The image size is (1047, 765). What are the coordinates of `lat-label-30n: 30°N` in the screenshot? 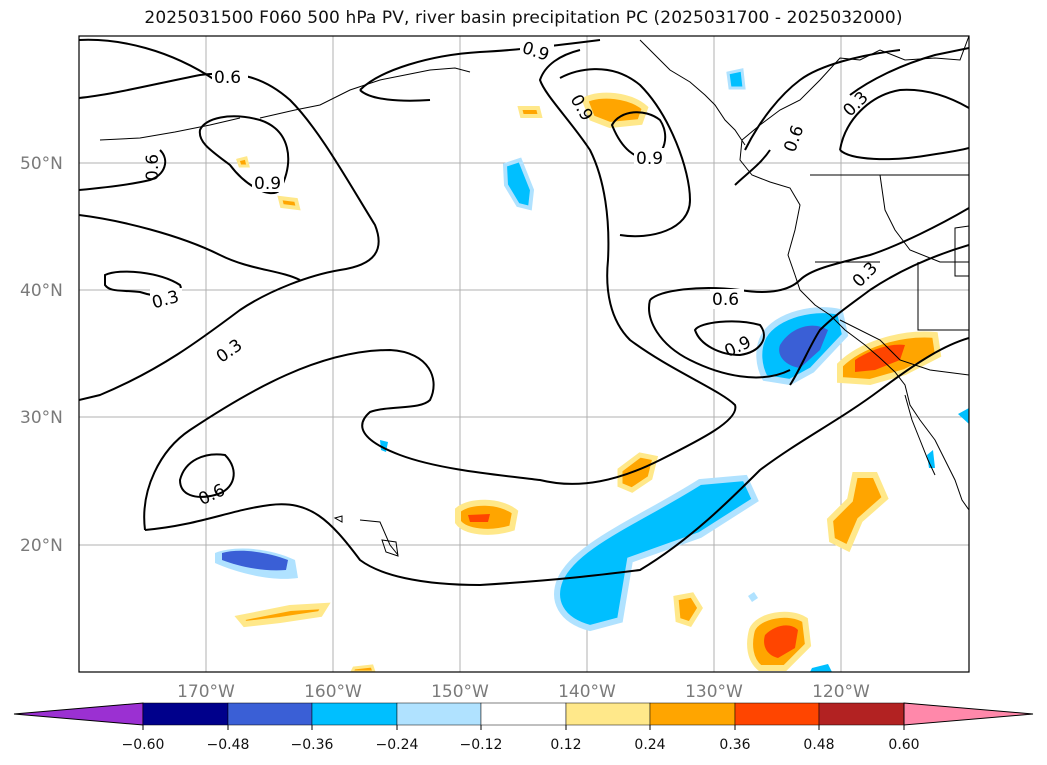 It's located at (41, 418).